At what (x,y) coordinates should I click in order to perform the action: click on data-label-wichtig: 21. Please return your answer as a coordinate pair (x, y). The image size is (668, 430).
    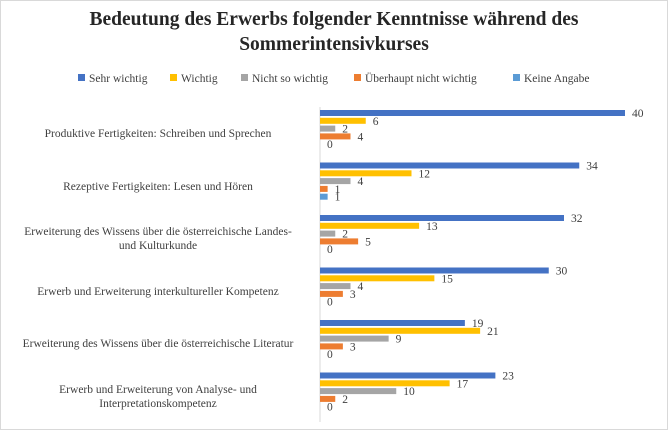
    Looking at the image, I should click on (493, 332).